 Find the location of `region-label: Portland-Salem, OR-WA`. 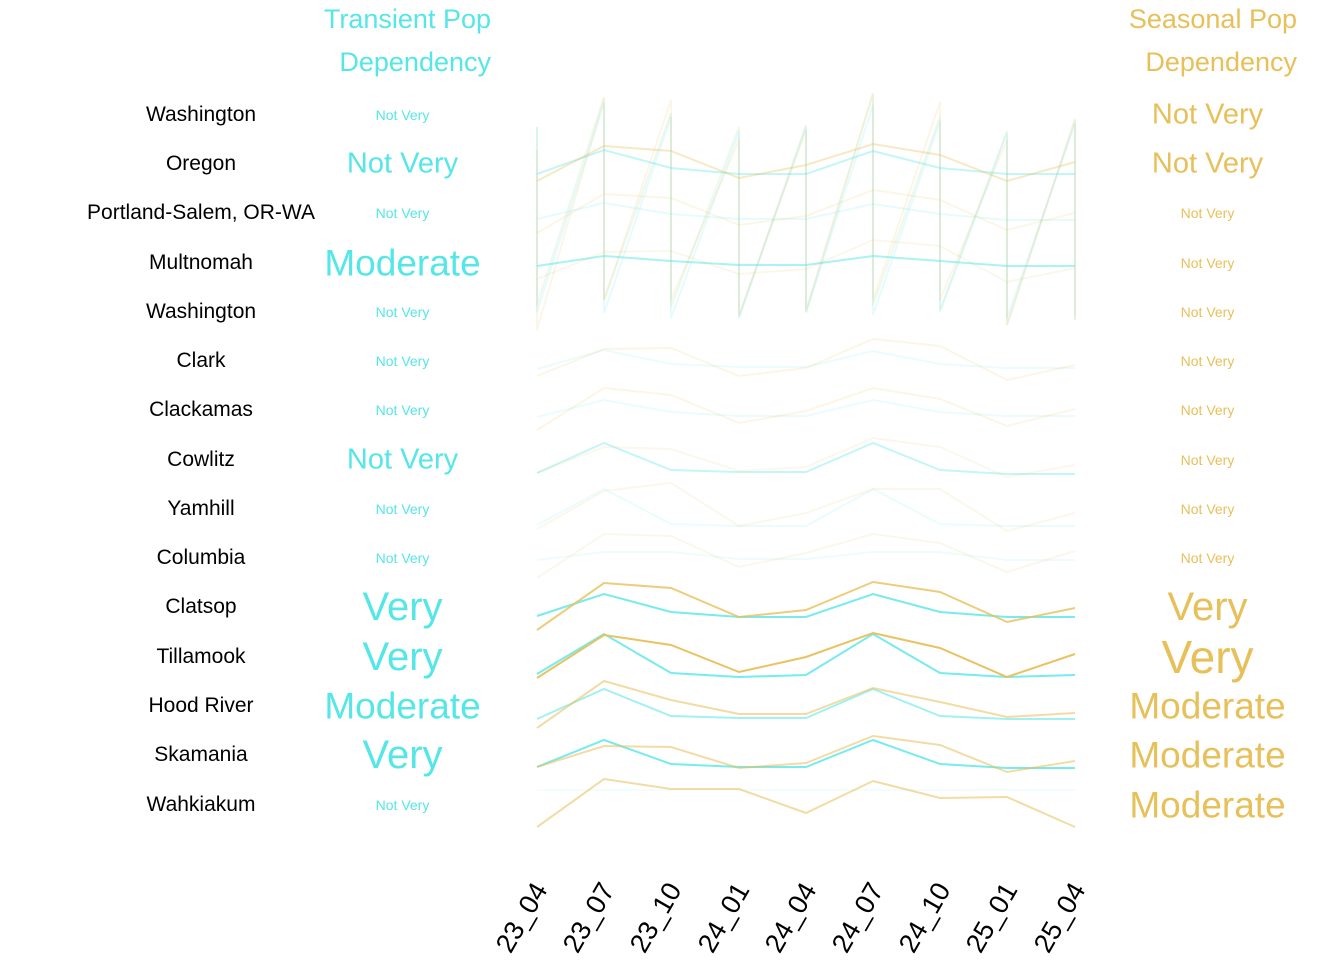

region-label: Portland-Salem, OR-WA is located at coordinates (201, 212).